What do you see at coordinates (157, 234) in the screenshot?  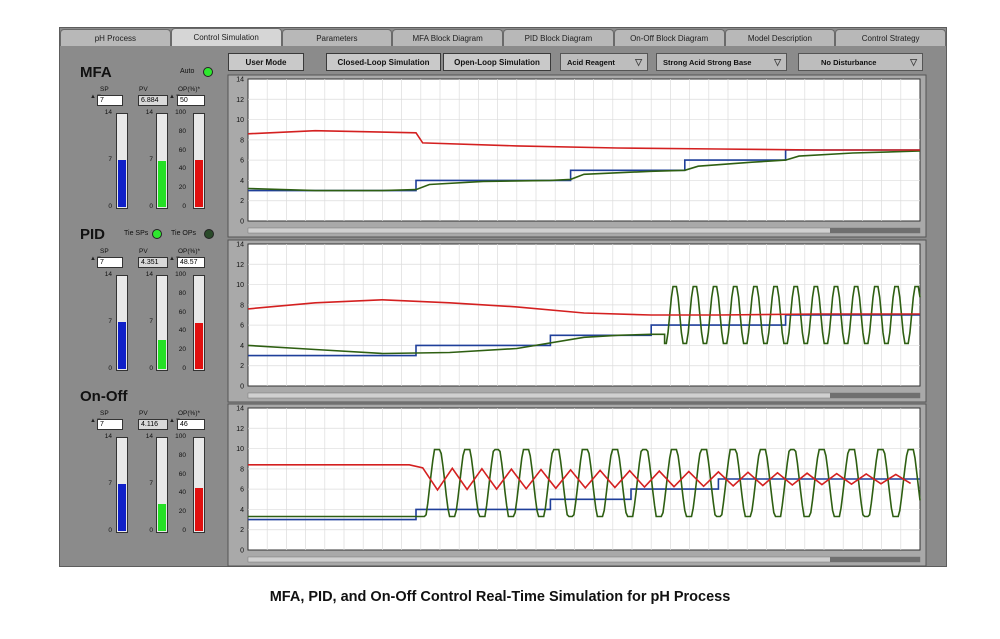 I see `pid-toggle-led` at bounding box center [157, 234].